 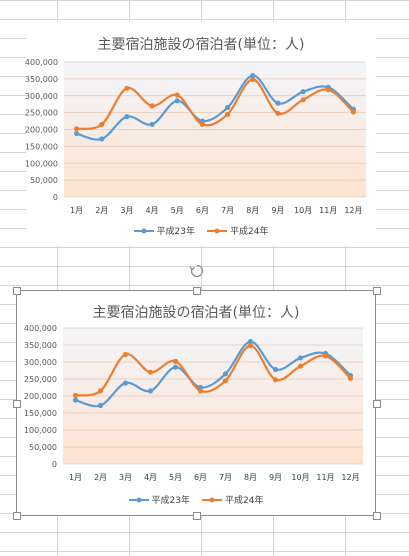 I want to click on x-tick-label: 1月, so click(x=76, y=210).